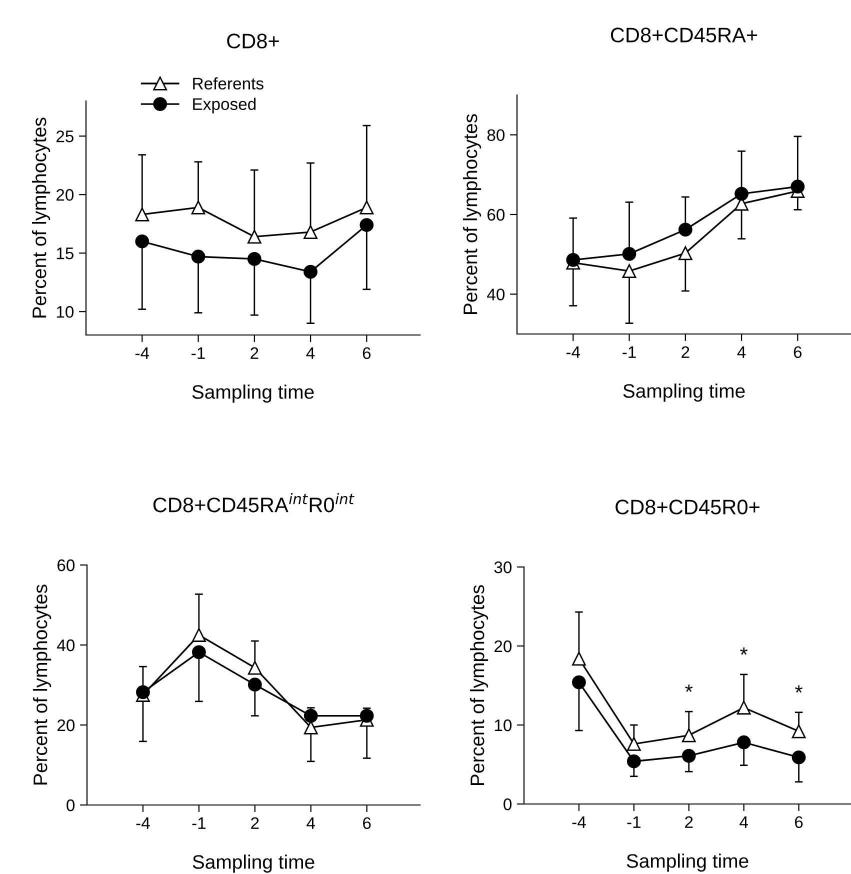 Image resolution: width=851 pixels, height=874 pixels. What do you see at coordinates (65, 254) in the screenshot?
I see `y-tick-label: 15` at bounding box center [65, 254].